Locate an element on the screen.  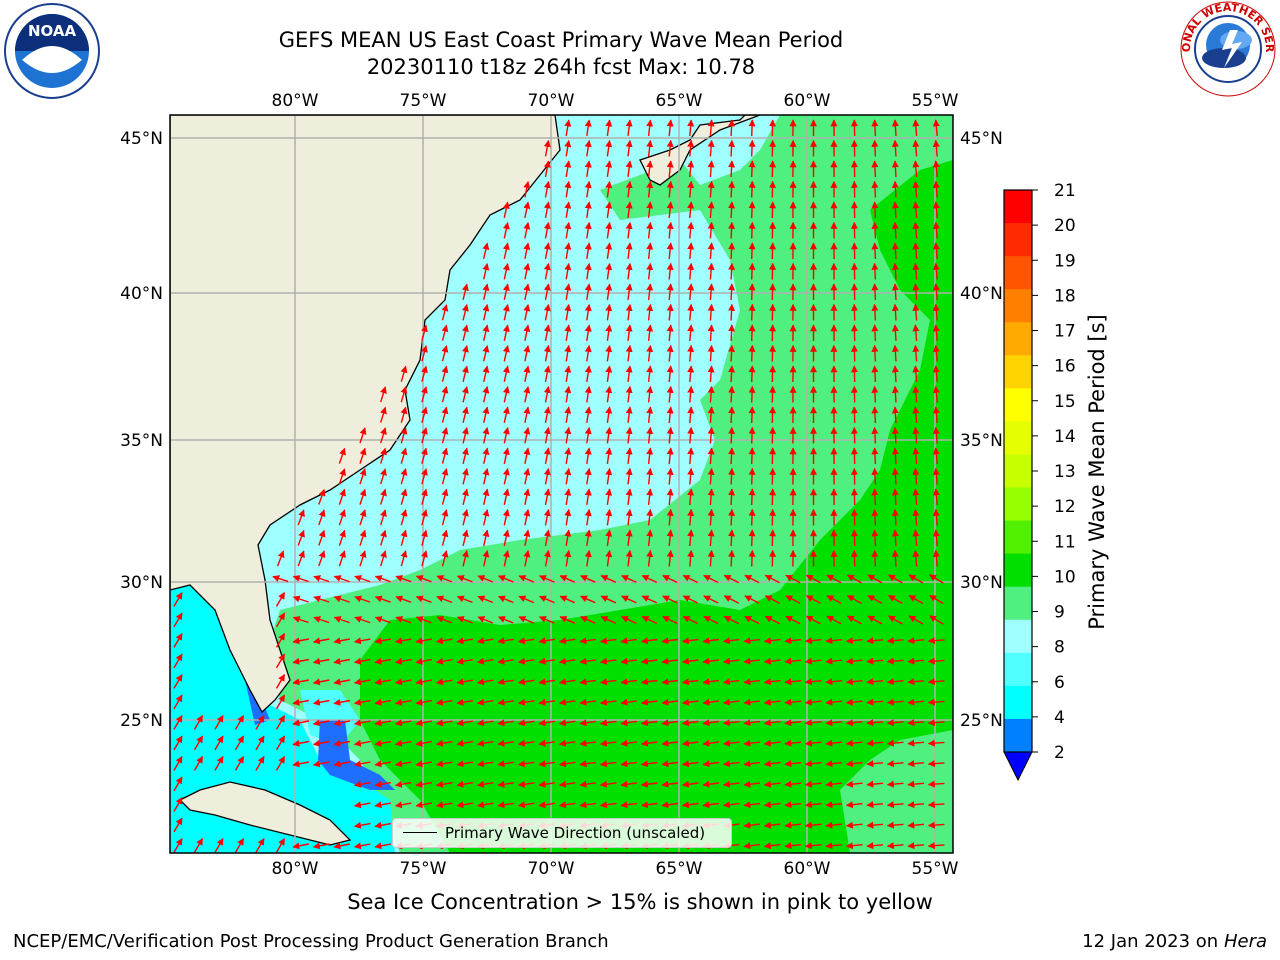
colorbar-tick-label: 14 is located at coordinates (1065, 437).